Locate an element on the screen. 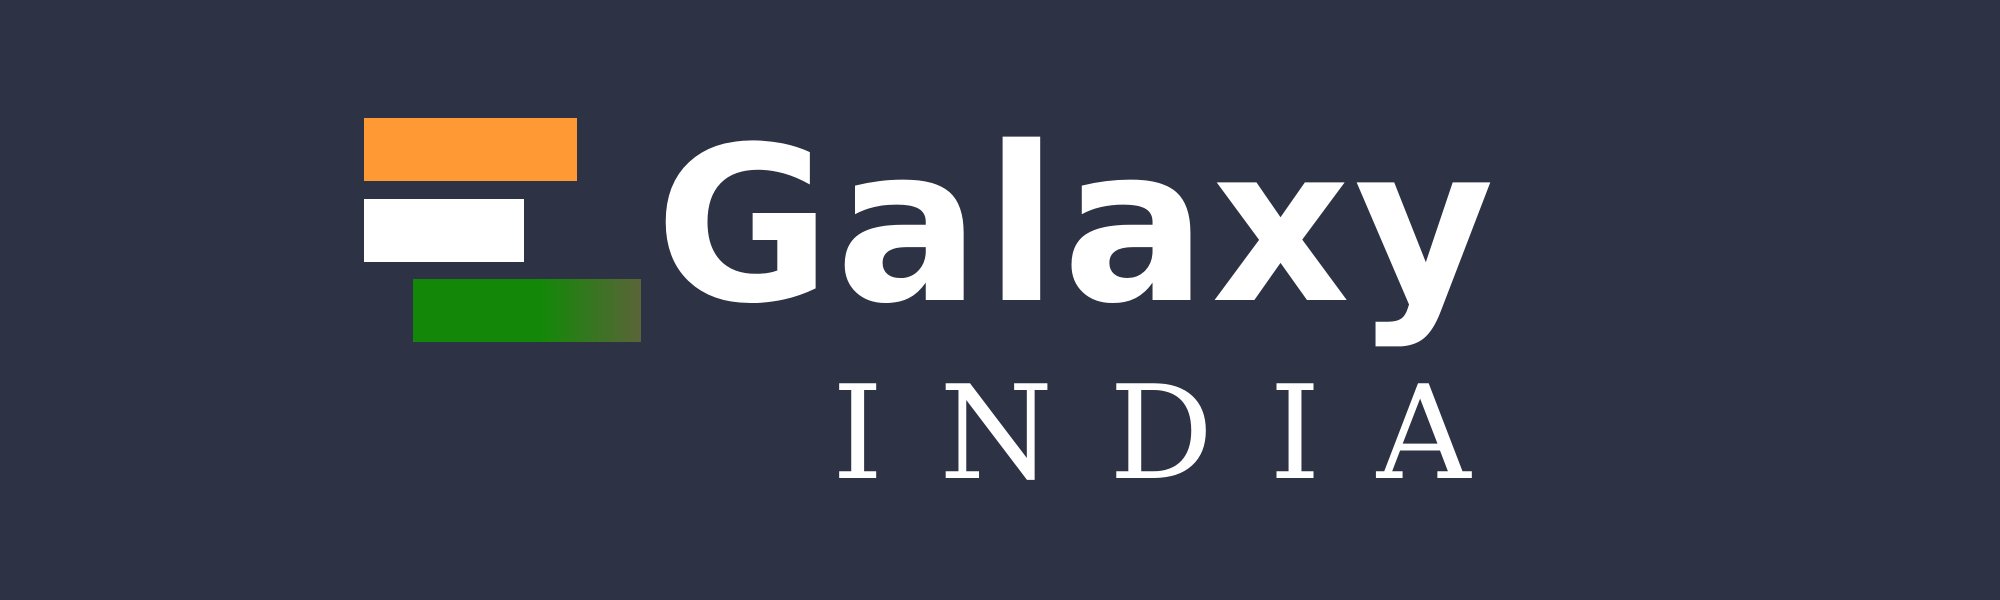 Image resolution: width=2000 pixels, height=600 pixels. flag-bar-white is located at coordinates (444, 230).